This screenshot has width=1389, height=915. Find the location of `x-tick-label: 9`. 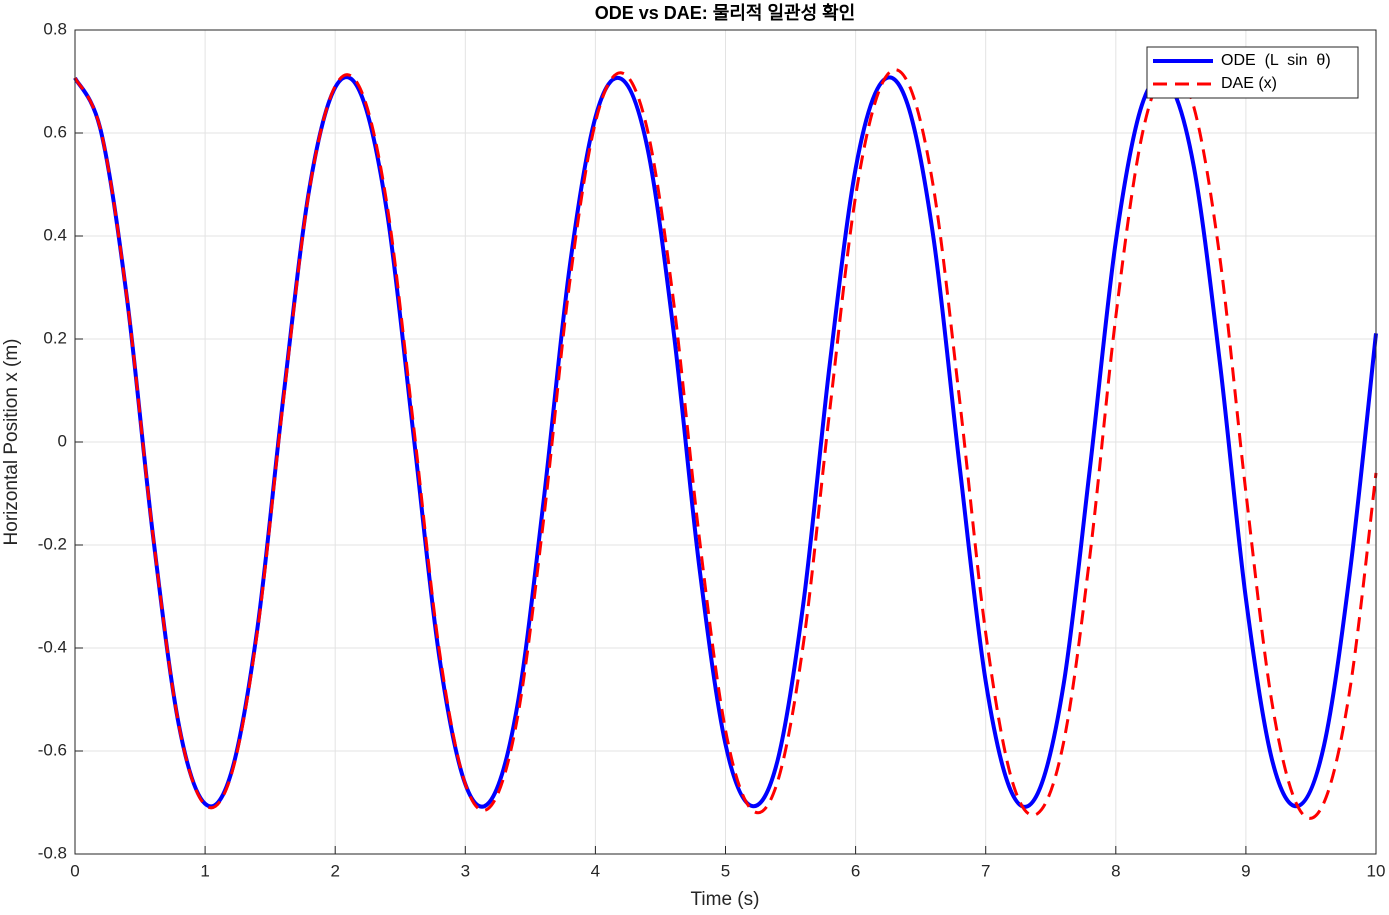

x-tick-label: 9 is located at coordinates (1245, 870).